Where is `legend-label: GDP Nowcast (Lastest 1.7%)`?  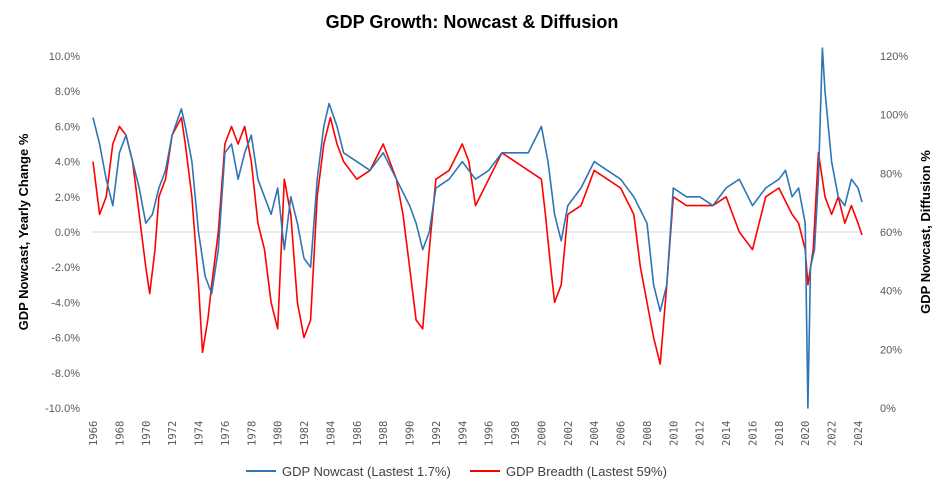
legend-label: GDP Nowcast (Lastest 1.7%) is located at coordinates (366, 471).